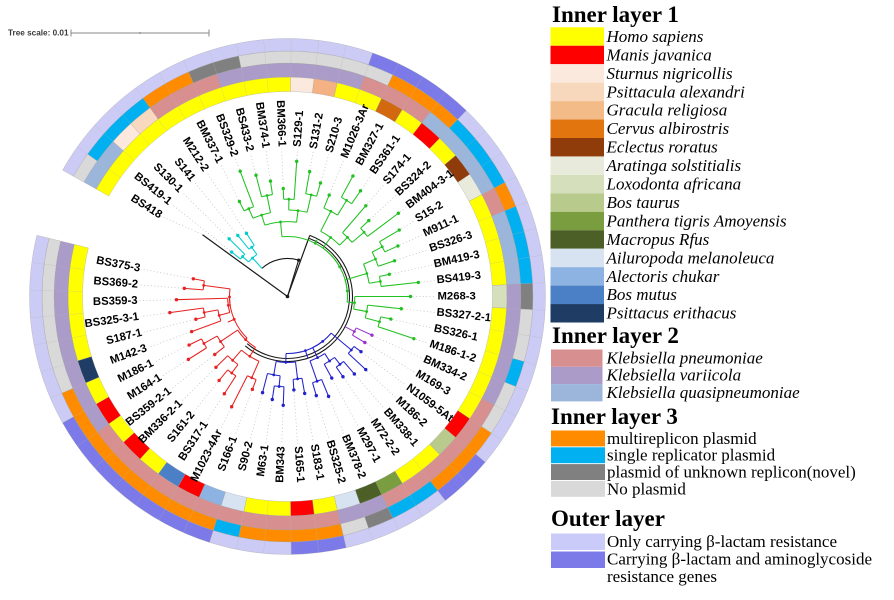  Describe the element at coordinates (668, 128) in the screenshot. I see `svg-text: Cervus albirostris` at that location.